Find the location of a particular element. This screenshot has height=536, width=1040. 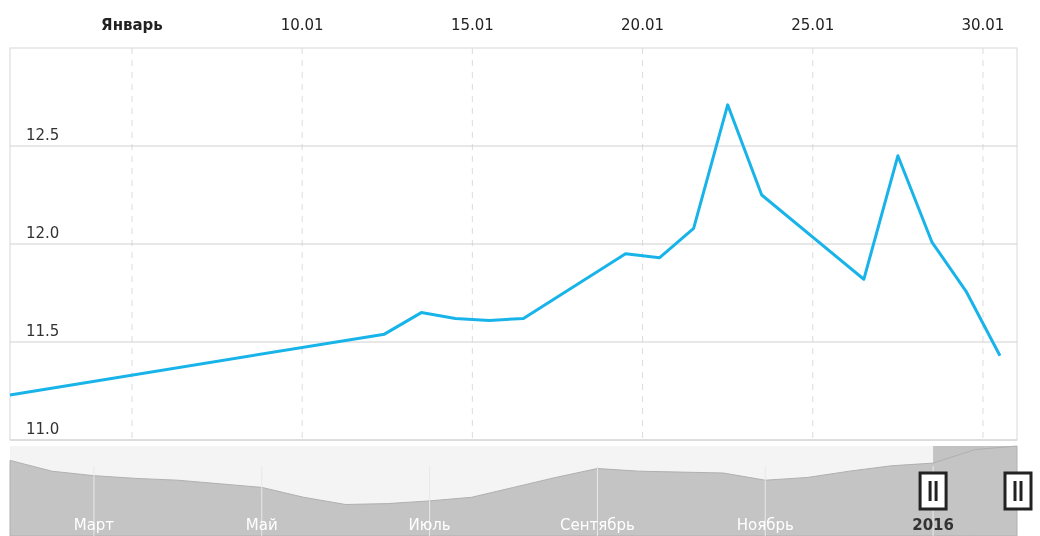

x-tick-label: 30.01 is located at coordinates (983, 25).